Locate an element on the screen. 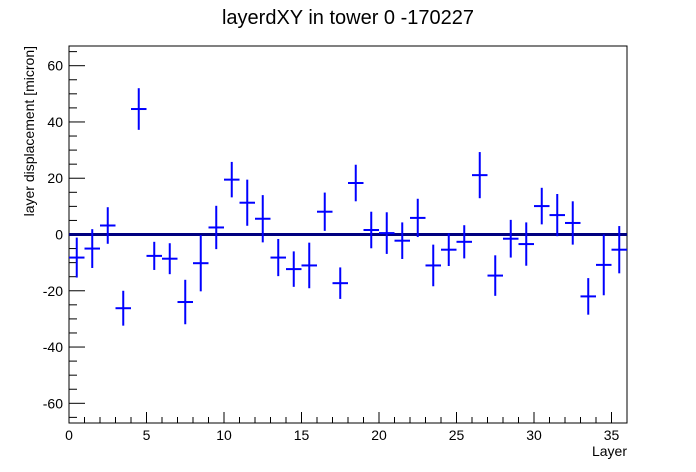  y-tick-label: 40 is located at coordinates (55, 122).